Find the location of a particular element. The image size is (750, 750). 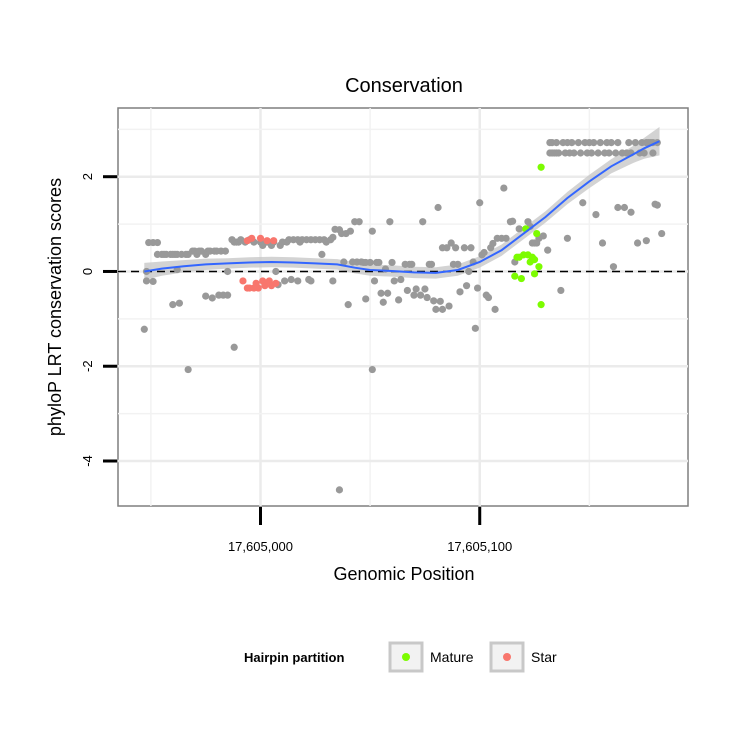

legend: Hairpin partition Mature Star is located at coordinates (400, 657).